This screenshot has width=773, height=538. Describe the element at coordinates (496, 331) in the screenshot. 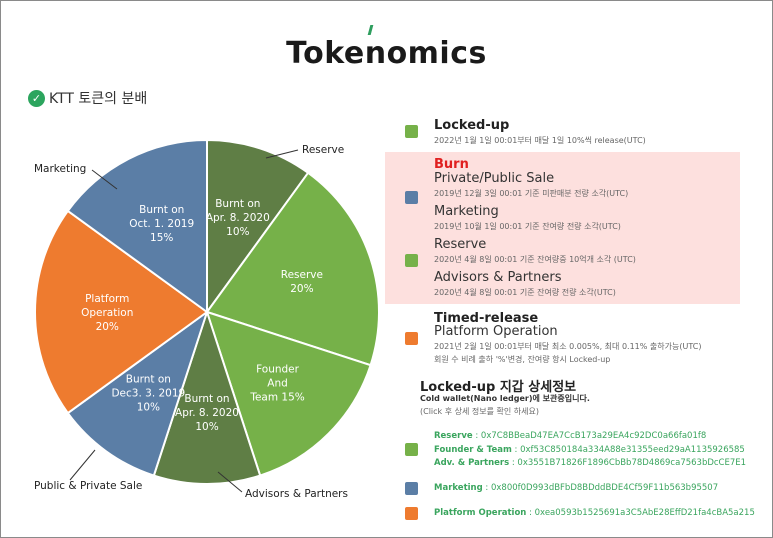

I see `legend-timed-release-name: Platform Operation` at that location.